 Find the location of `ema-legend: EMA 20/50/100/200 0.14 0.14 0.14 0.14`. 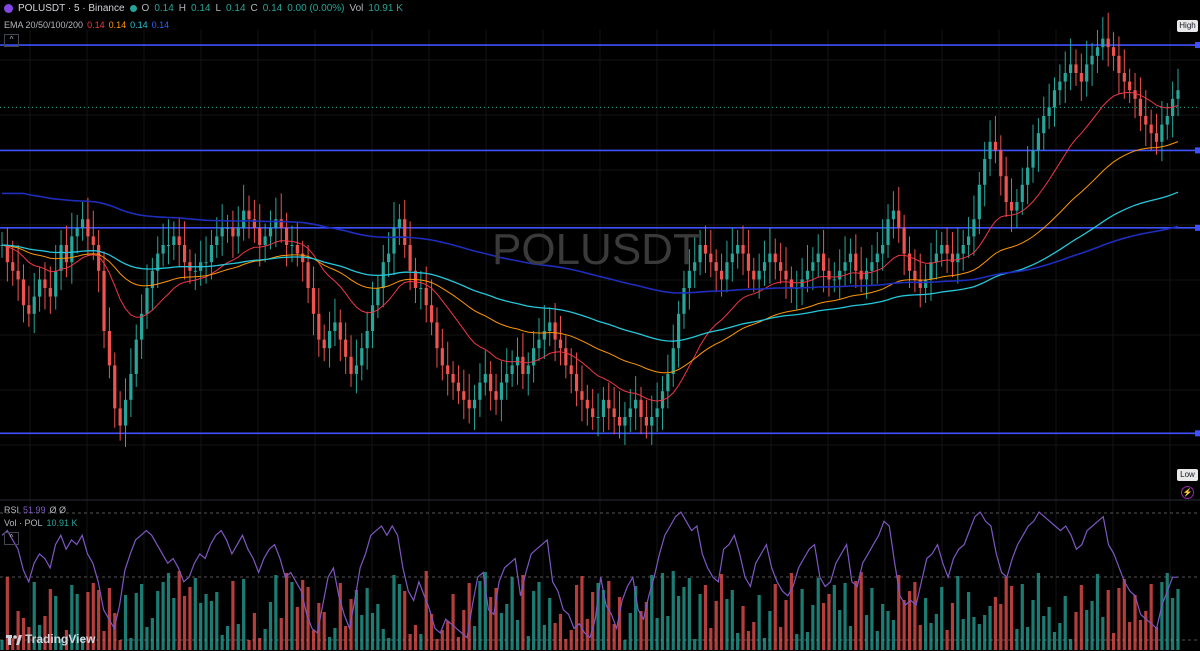

ema-legend: EMA 20/50/100/200 0.14 0.14 0.14 0.14 is located at coordinates (86, 25).